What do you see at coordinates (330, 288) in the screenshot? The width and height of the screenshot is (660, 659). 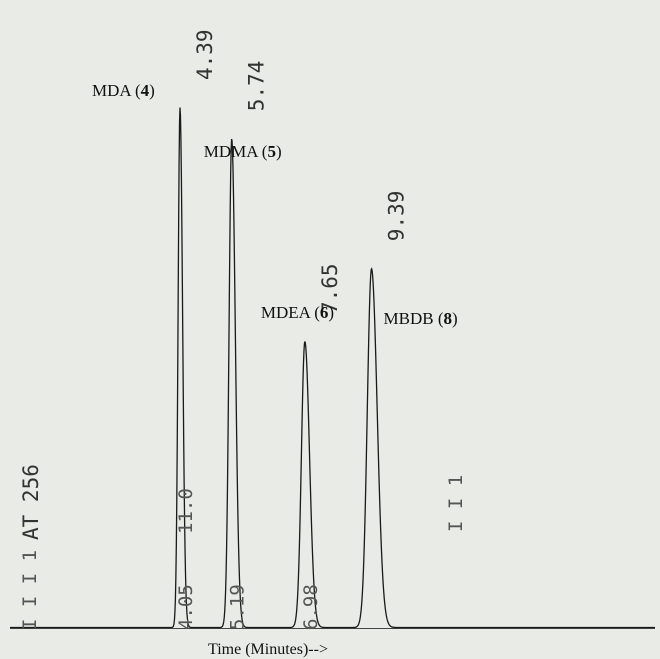 I see `peak-rt-label: 7.65` at bounding box center [330, 288].